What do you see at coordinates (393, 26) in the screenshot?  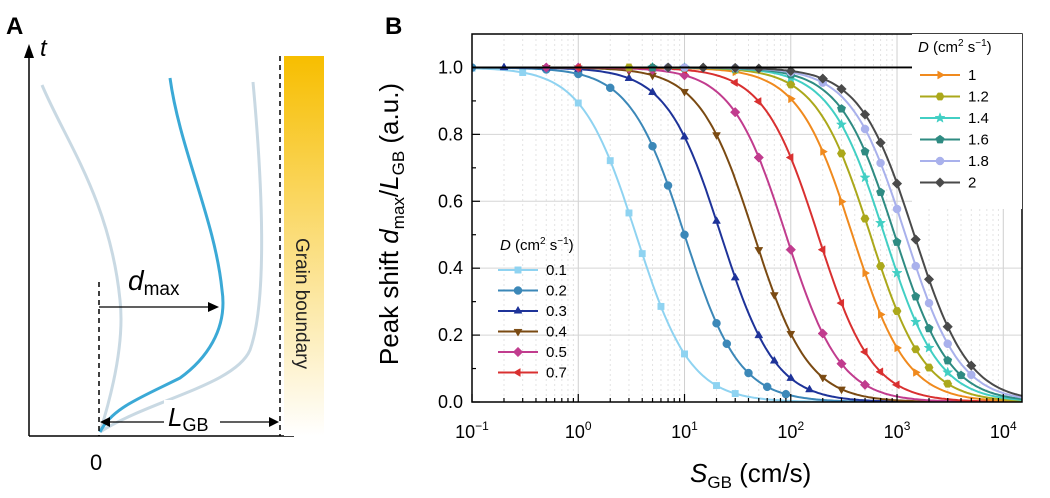 I see `panel-b-label: B` at bounding box center [393, 26].